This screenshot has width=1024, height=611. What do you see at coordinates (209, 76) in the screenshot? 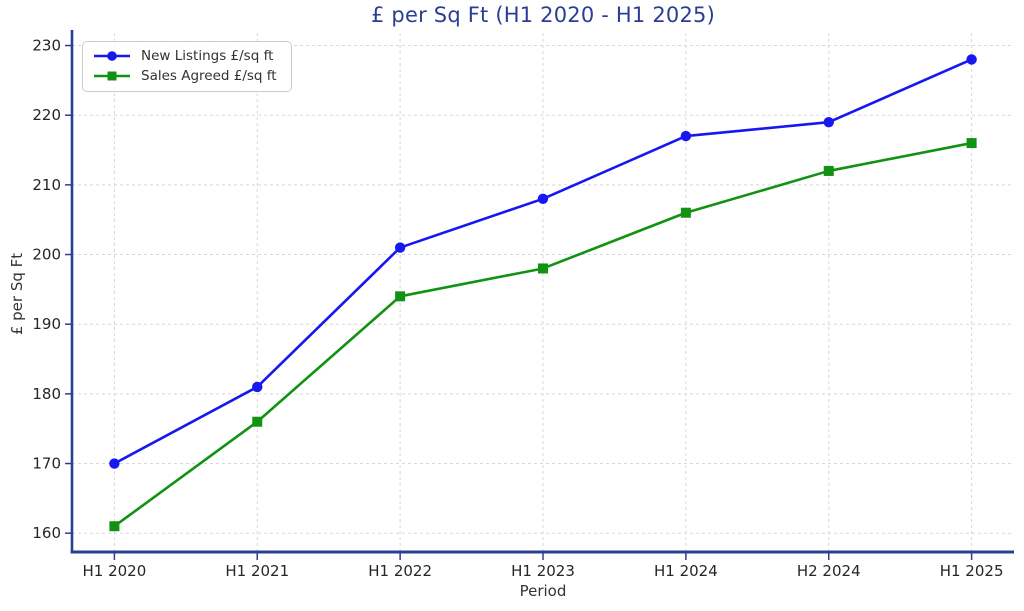
I see `legend-label: Sales Agreed £/sq ft` at bounding box center [209, 76].